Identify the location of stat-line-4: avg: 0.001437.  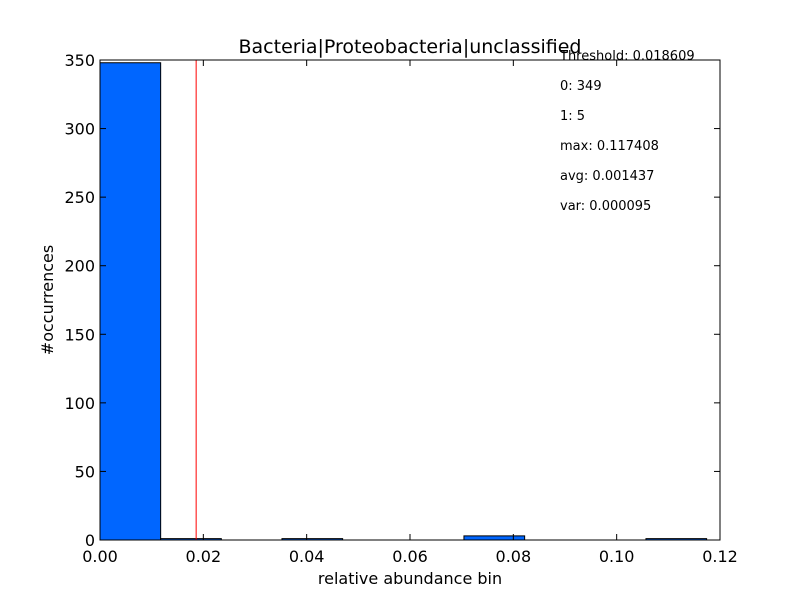
(607, 176).